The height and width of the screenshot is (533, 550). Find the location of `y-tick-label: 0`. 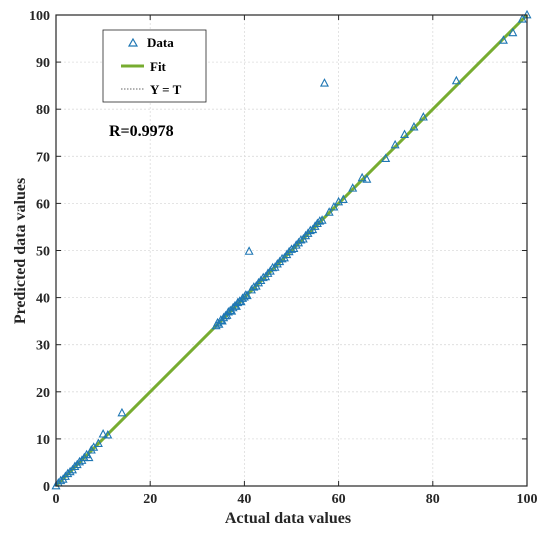

y-tick-label: 0 is located at coordinates (46, 487).